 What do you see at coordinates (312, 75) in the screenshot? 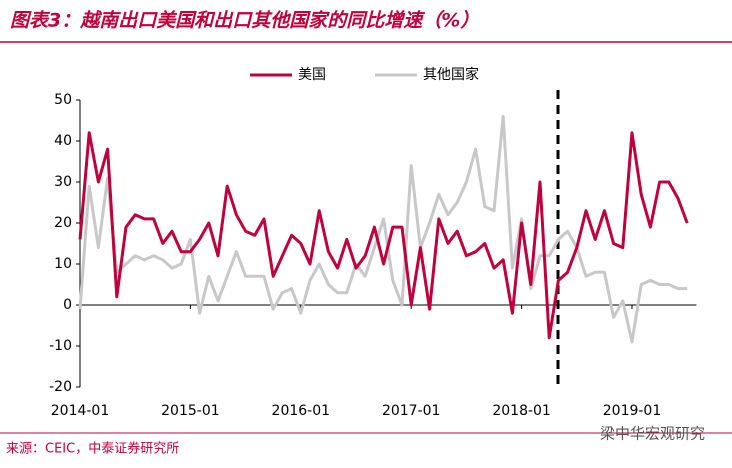
I see `legend-label: 美国` at bounding box center [312, 75].